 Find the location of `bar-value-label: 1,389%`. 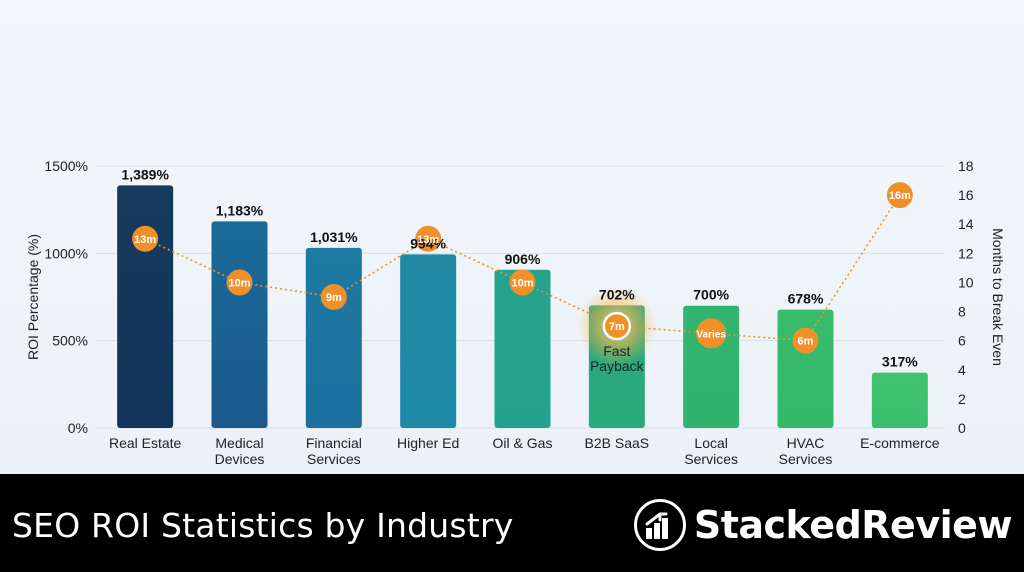

bar-value-label: 1,389% is located at coordinates (145, 174).